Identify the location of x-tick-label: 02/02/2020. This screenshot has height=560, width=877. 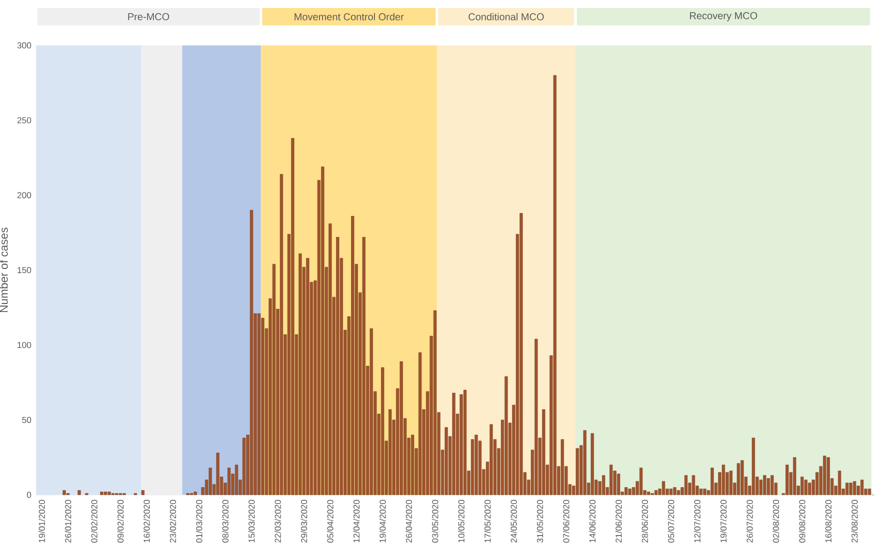
(94, 521).